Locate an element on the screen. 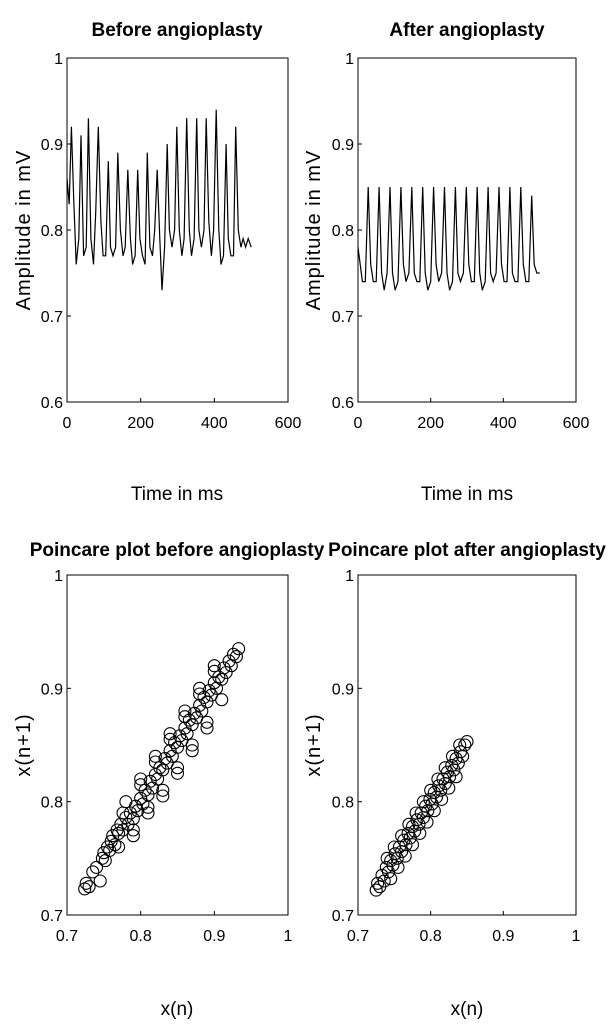 The height and width of the screenshot is (1030, 614). x-tick-label: 0.7 is located at coordinates (67, 936).